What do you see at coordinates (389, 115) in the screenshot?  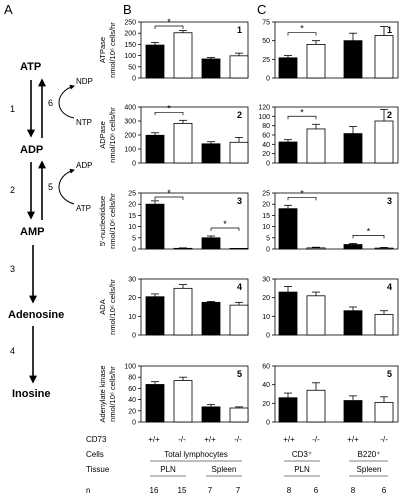 I see `chart-number: 2` at bounding box center [389, 115].